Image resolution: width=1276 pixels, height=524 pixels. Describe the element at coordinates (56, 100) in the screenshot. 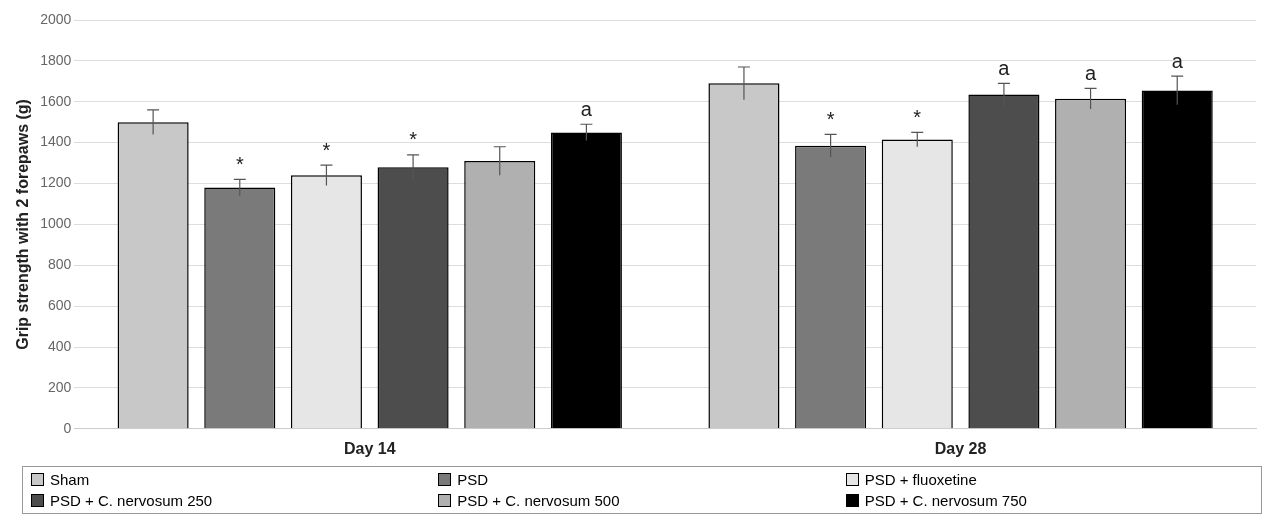

I see `y-tick-label: 1600` at that location.